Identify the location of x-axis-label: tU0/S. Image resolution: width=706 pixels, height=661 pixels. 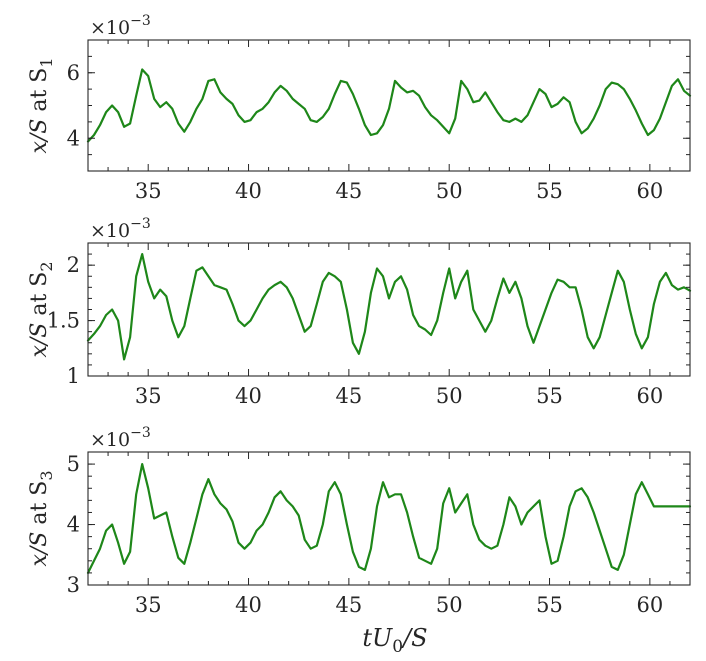
(394, 640).